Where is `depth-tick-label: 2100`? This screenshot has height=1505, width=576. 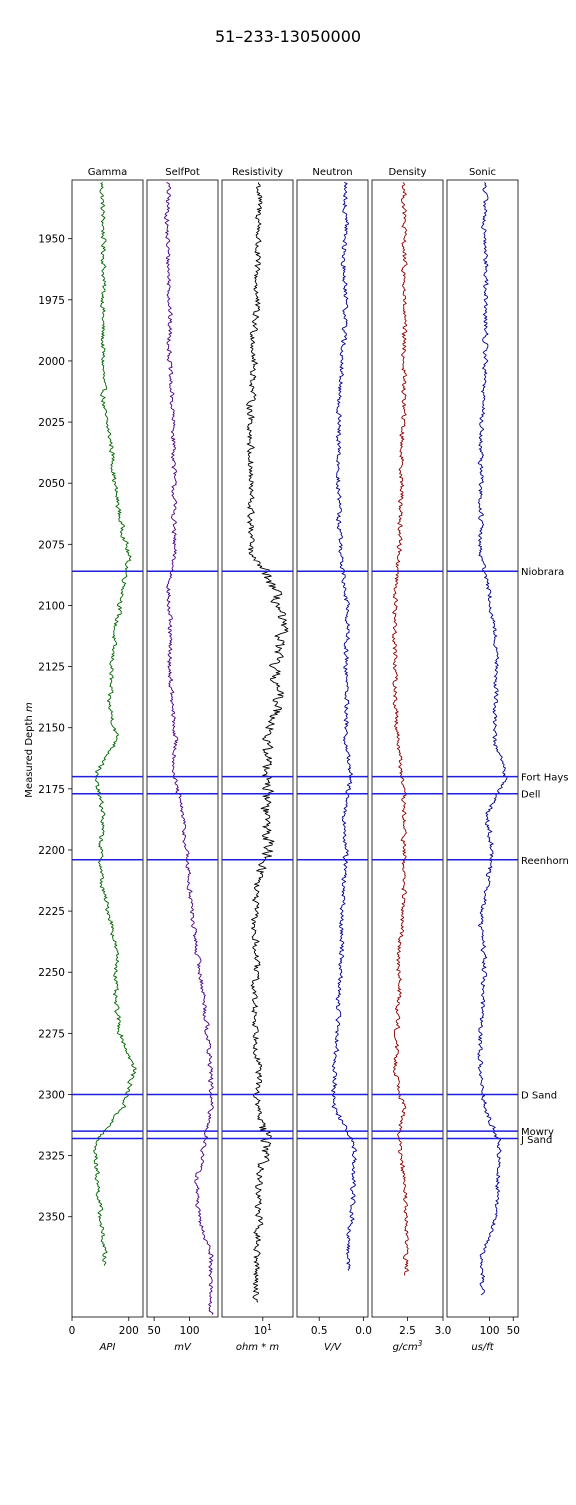
depth-tick-label: 2100 is located at coordinates (51, 606).